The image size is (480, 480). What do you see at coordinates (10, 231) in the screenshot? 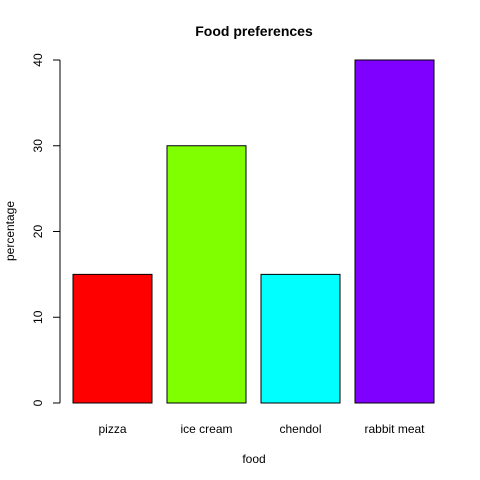
I see `y-axis-label: percentage` at bounding box center [10, 231].